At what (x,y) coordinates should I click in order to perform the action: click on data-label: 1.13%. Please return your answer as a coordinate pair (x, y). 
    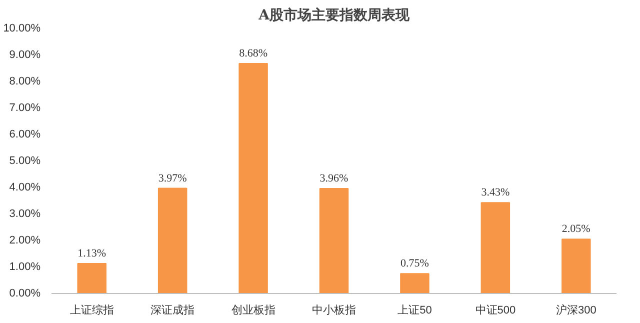
    Looking at the image, I should click on (92, 254).